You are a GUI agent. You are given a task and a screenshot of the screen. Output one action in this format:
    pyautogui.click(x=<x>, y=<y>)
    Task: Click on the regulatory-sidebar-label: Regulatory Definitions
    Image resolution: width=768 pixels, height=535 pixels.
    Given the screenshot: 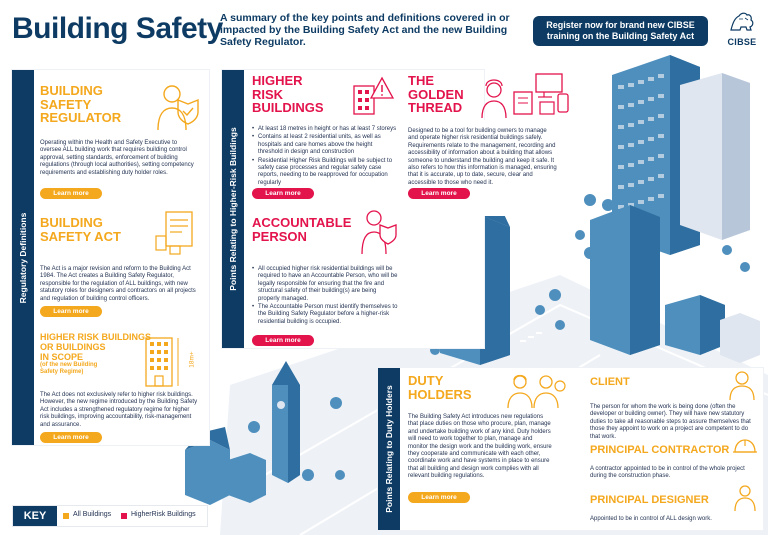 What is the action you would take?
    pyautogui.click(x=23, y=257)
    